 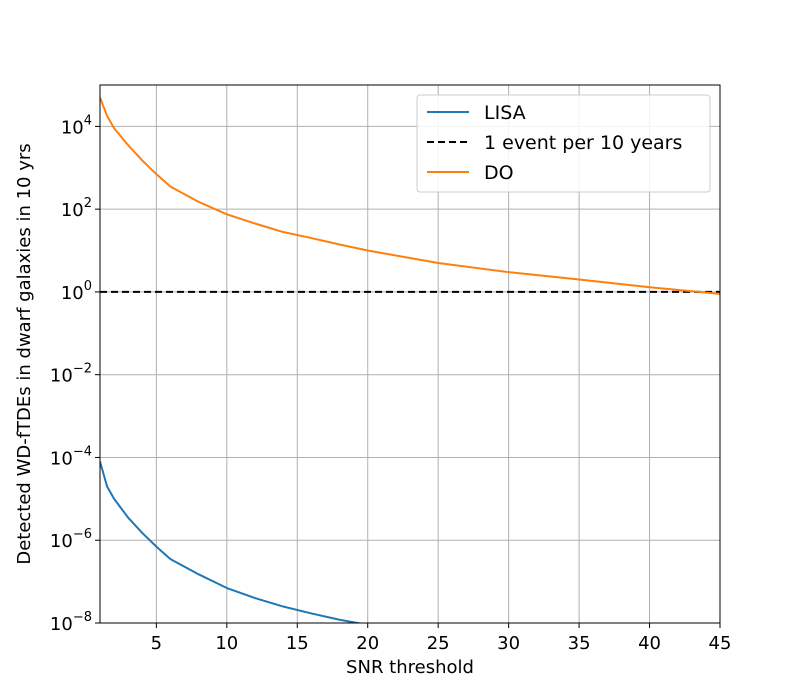 What do you see at coordinates (82, 617) in the screenshot?
I see `y-tick-exponent: −8` at bounding box center [82, 617].